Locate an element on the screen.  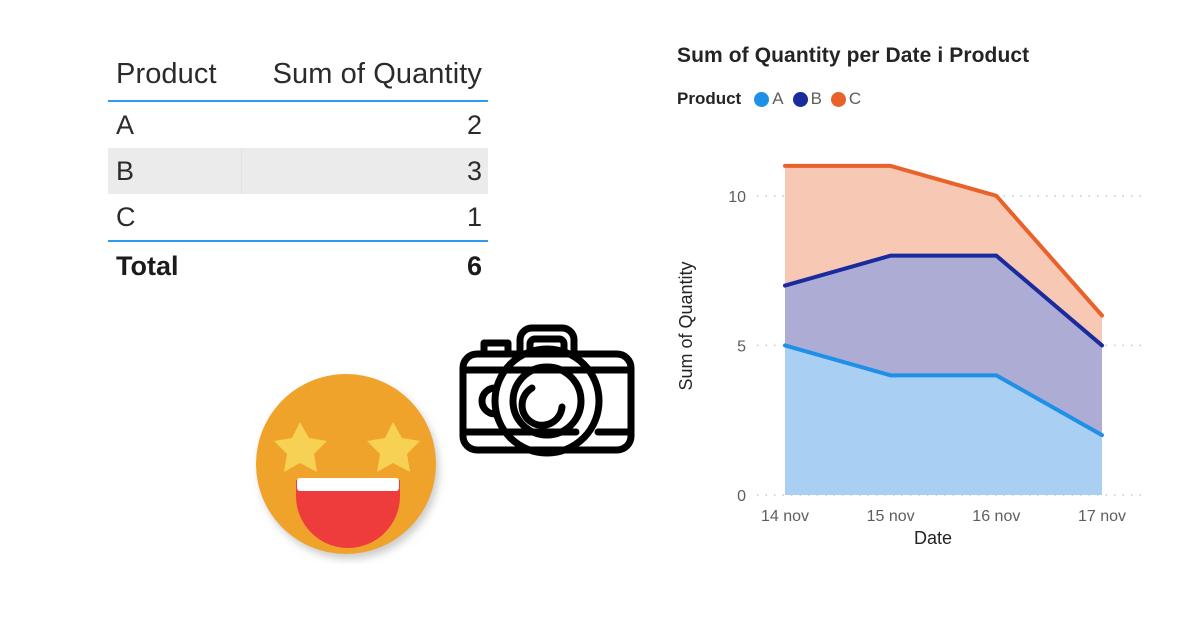
series-area-a is located at coordinates (943, 420).